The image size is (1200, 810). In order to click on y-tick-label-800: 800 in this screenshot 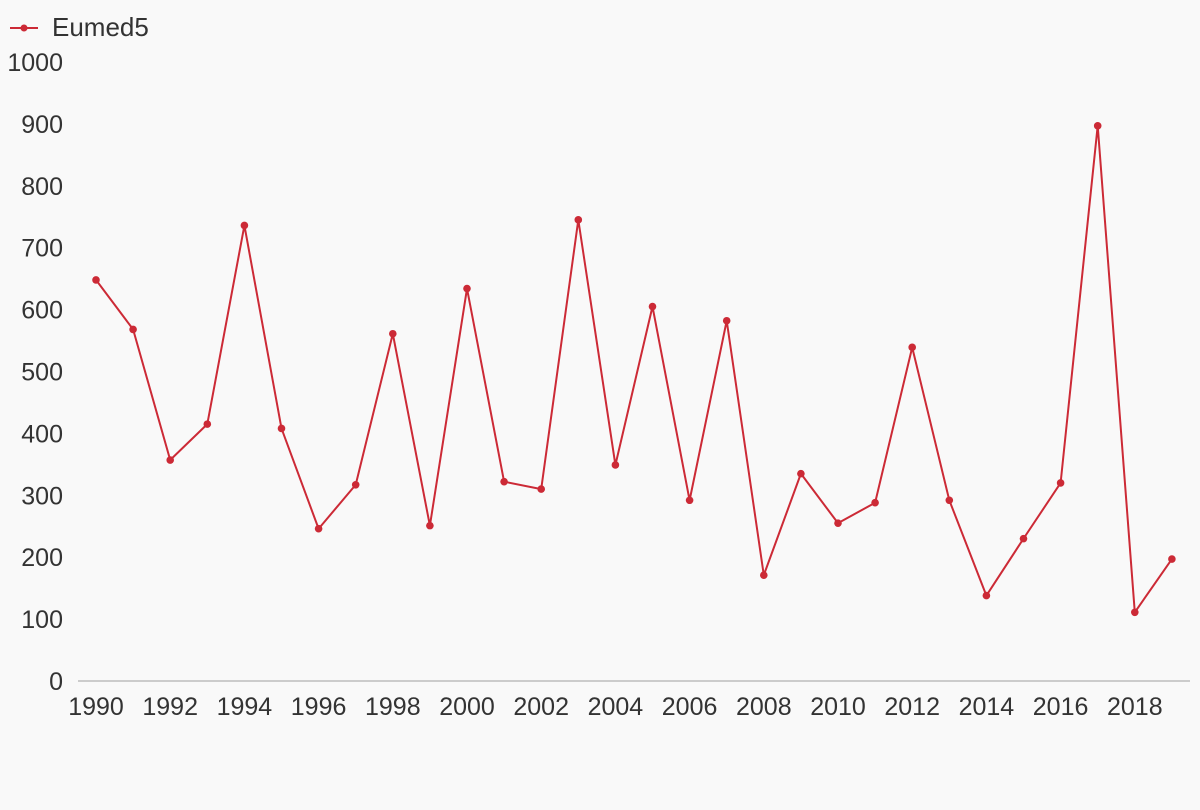, I will do `click(42, 187)`.